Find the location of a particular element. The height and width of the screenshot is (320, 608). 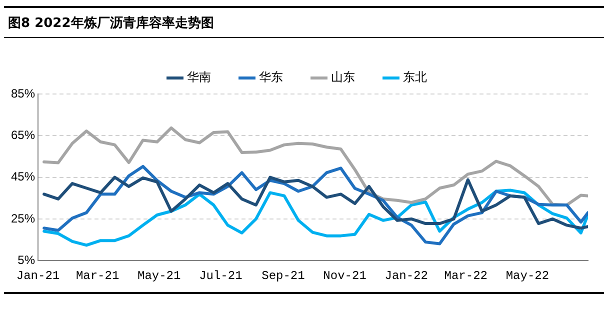

y-tick-label: 85% is located at coordinates (23, 93).